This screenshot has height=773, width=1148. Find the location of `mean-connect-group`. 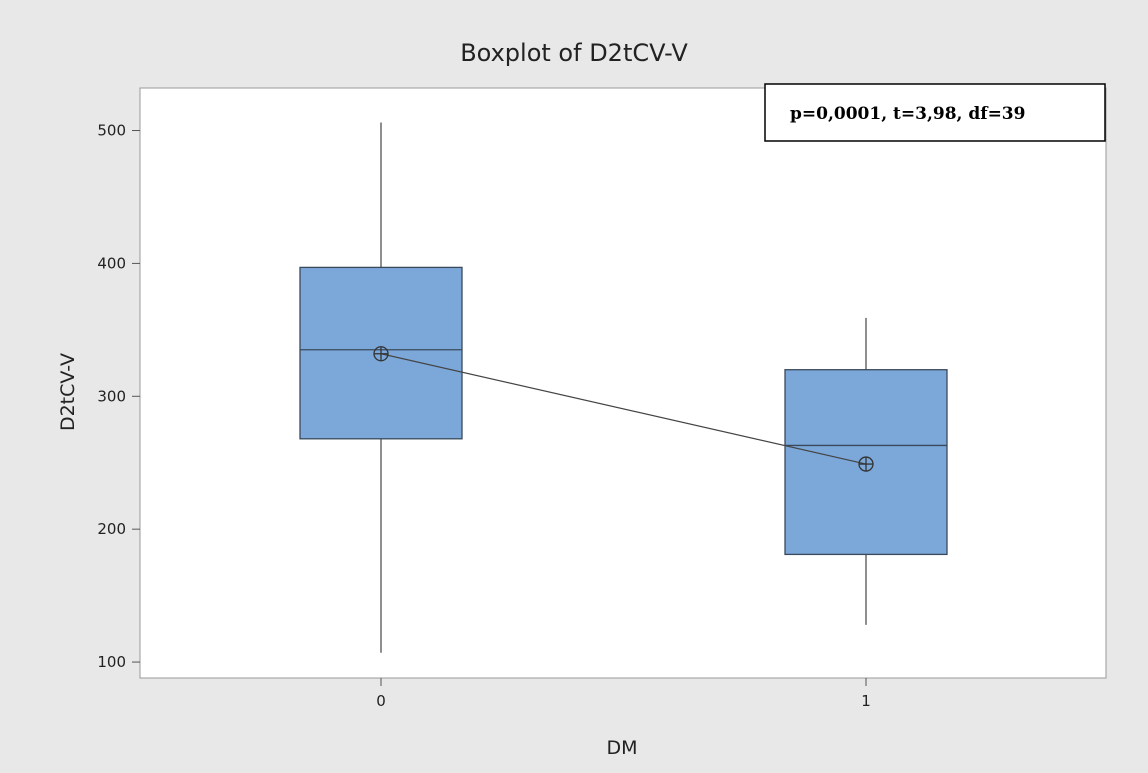

mean-connect-group is located at coordinates (623, 409).